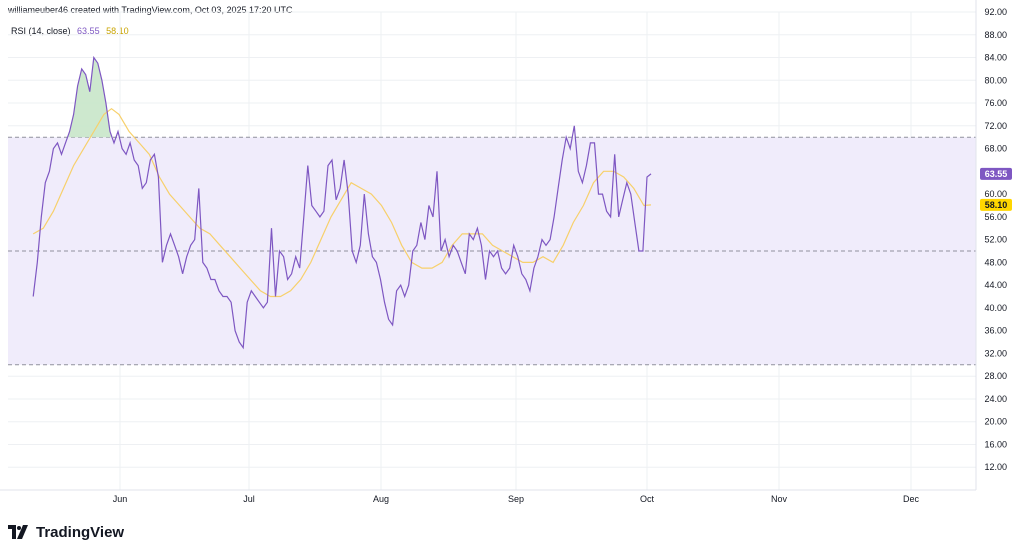 The height and width of the screenshot is (554, 1024). I want to click on indicator-legend: RSI (14, close) 63.55 58.10, so click(70, 31).